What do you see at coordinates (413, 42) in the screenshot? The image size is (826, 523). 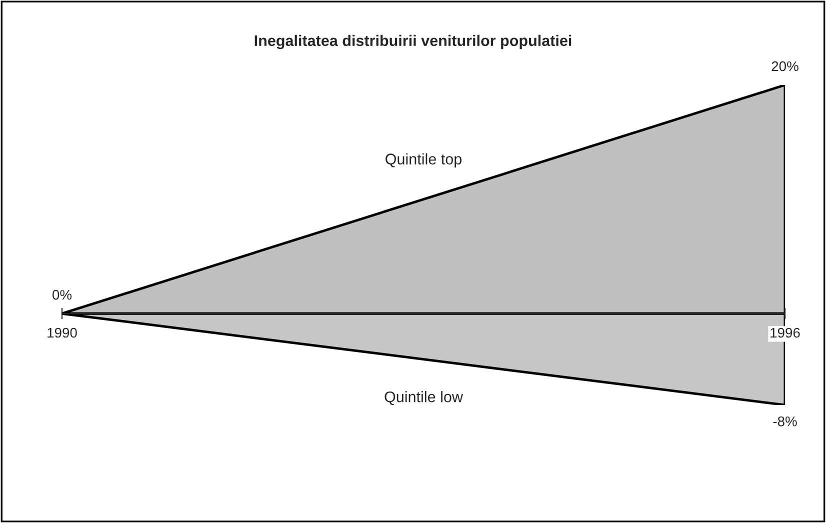 I see `chart-title: Inegalitatea distribuirii veniturilor populatiei` at bounding box center [413, 42].